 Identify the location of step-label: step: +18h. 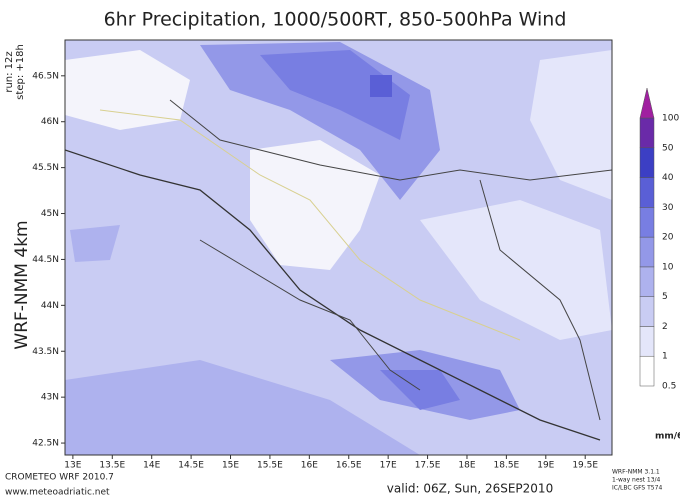
(20, 72).